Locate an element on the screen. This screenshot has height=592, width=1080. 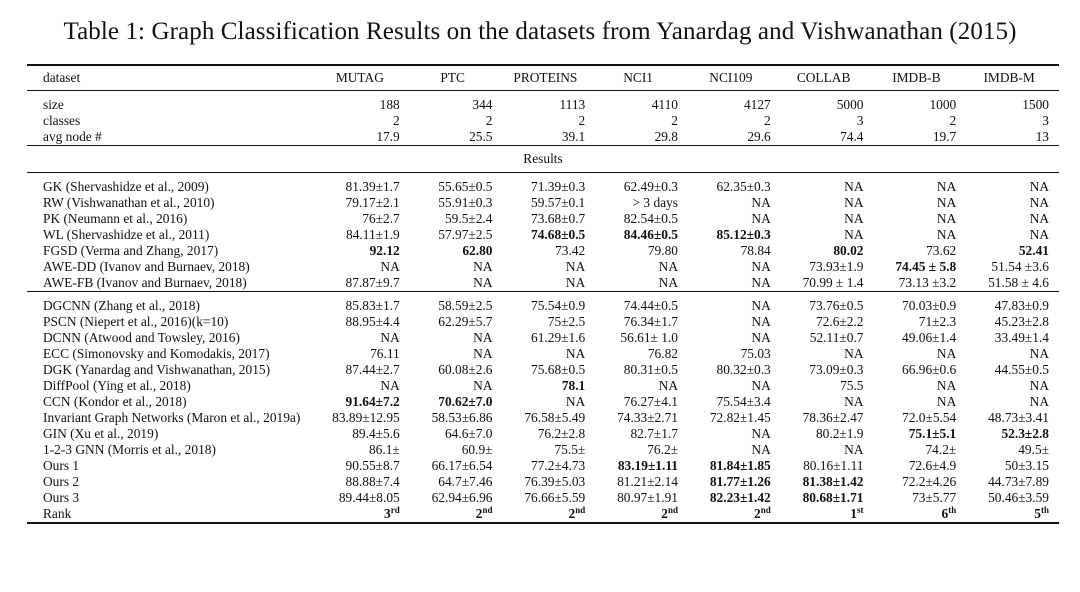
table-cell: 19.7 is located at coordinates (944, 136).